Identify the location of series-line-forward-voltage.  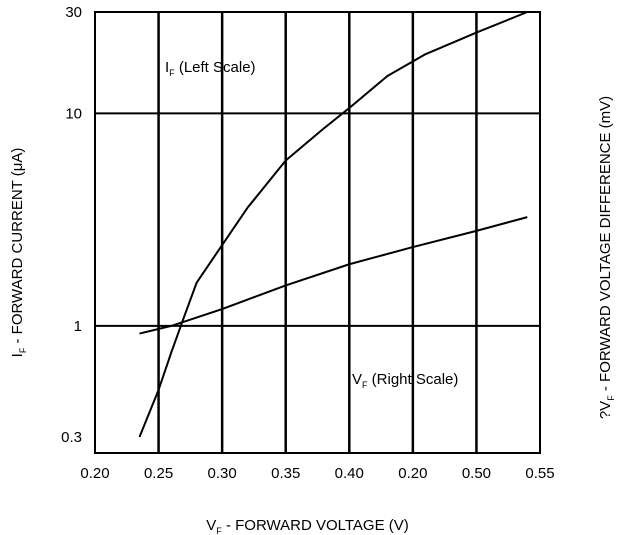
(333, 275).